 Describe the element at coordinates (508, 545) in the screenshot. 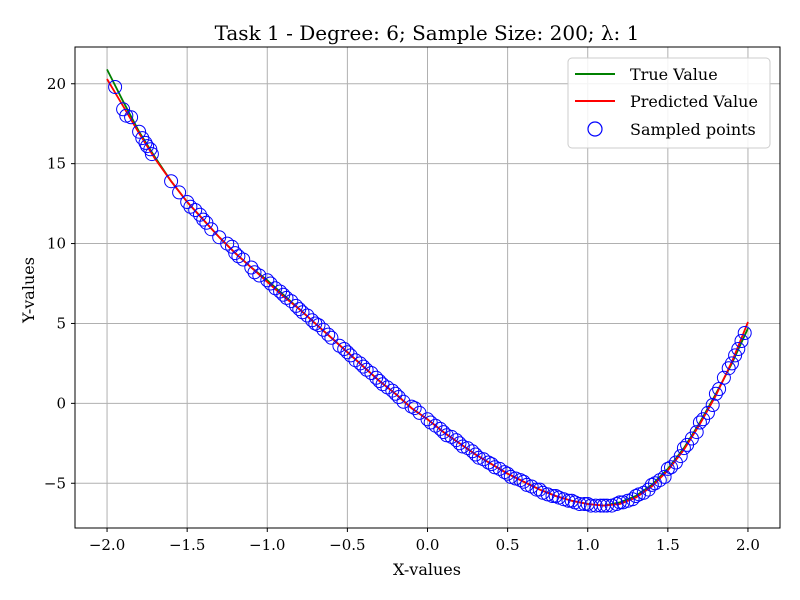

I see `x-tick-label: 0.5` at that location.